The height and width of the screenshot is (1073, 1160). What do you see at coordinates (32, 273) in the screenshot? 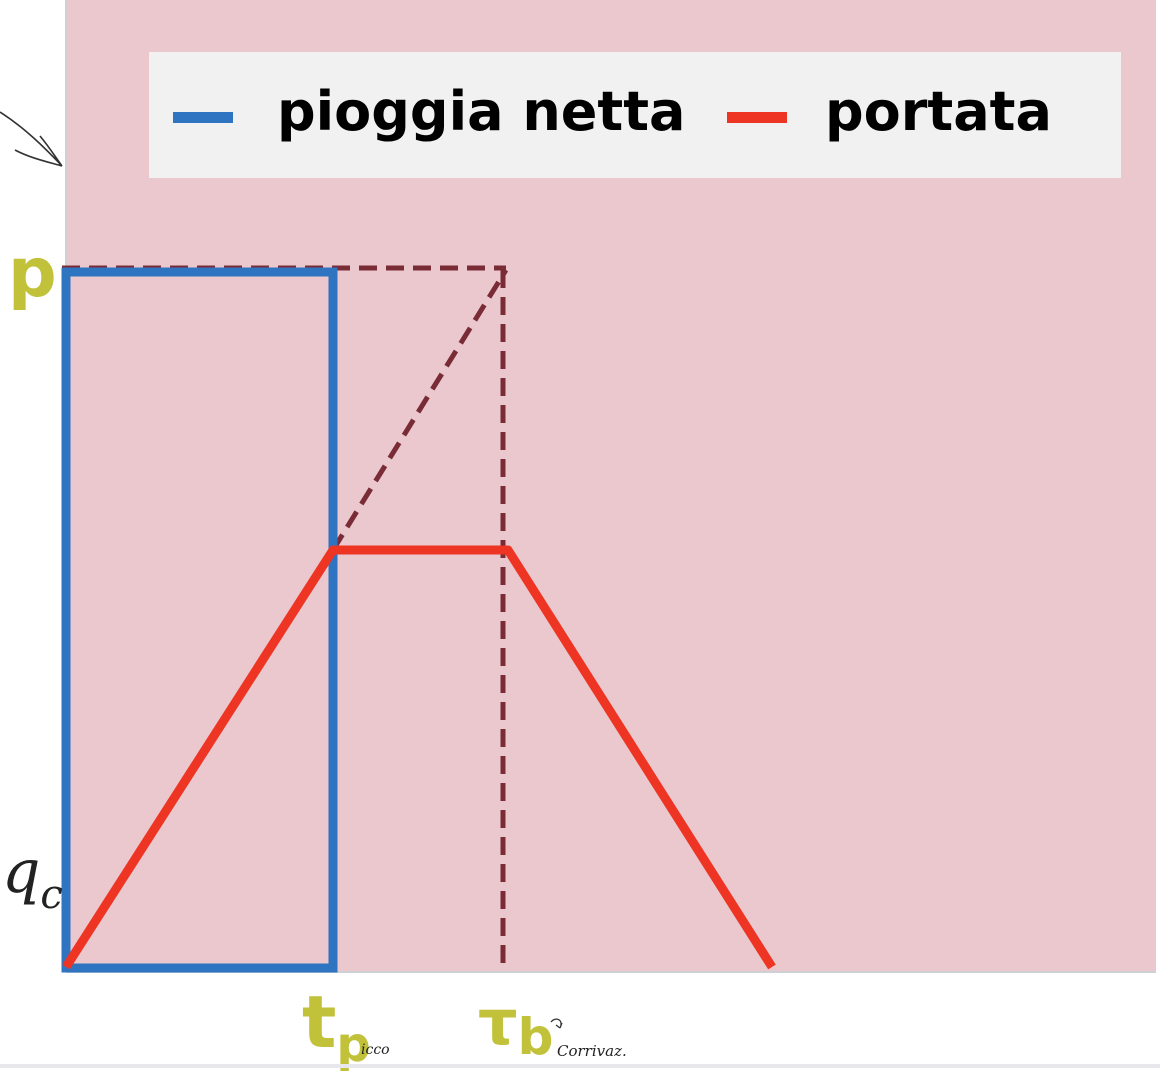
I see `label-p: p` at bounding box center [32, 273].